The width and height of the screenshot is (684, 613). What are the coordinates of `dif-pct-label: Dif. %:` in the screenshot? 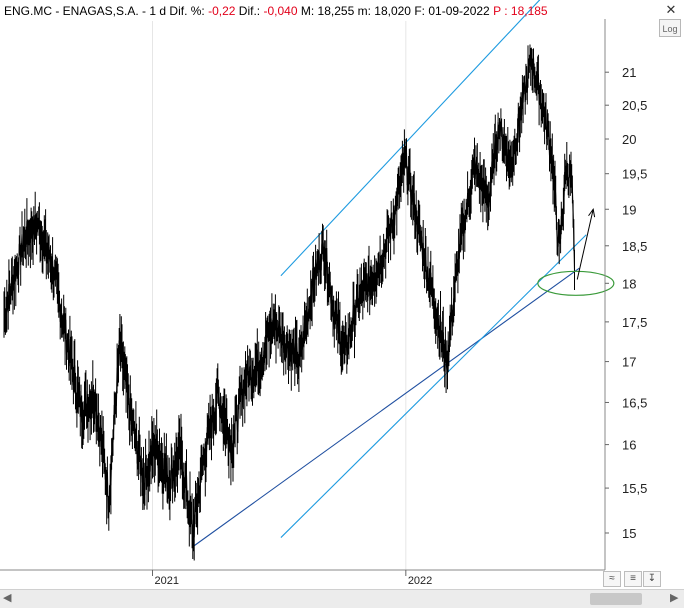 It's located at (187, 11).